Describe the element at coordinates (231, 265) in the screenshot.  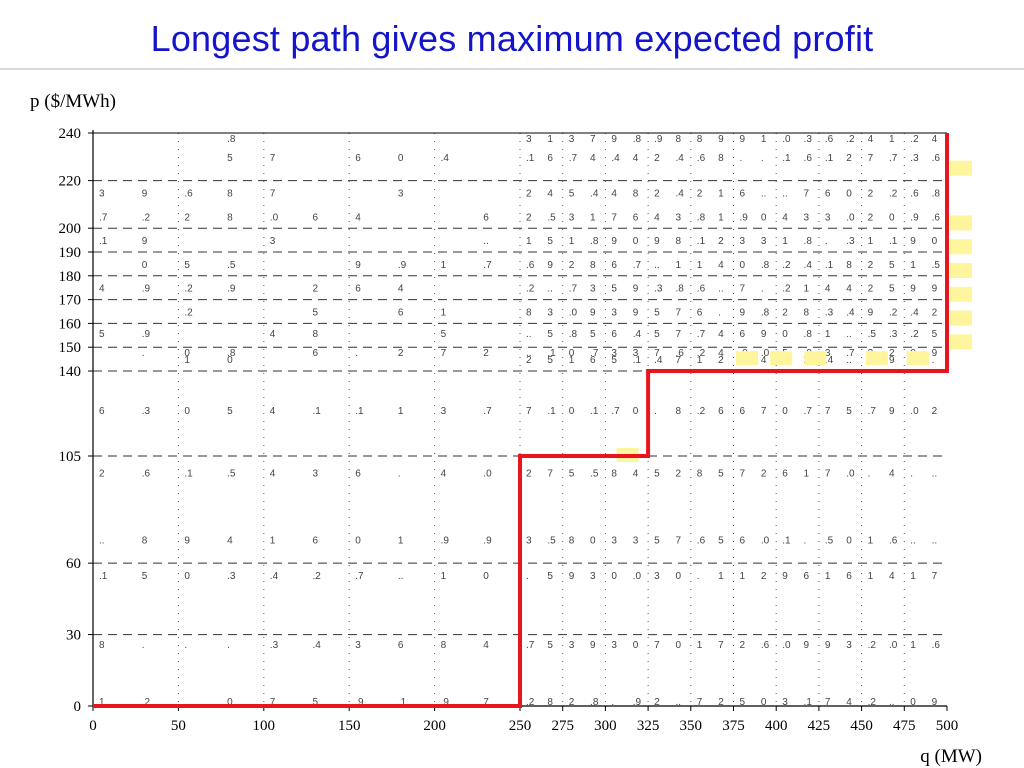
I see `cell-value: .5` at that location.